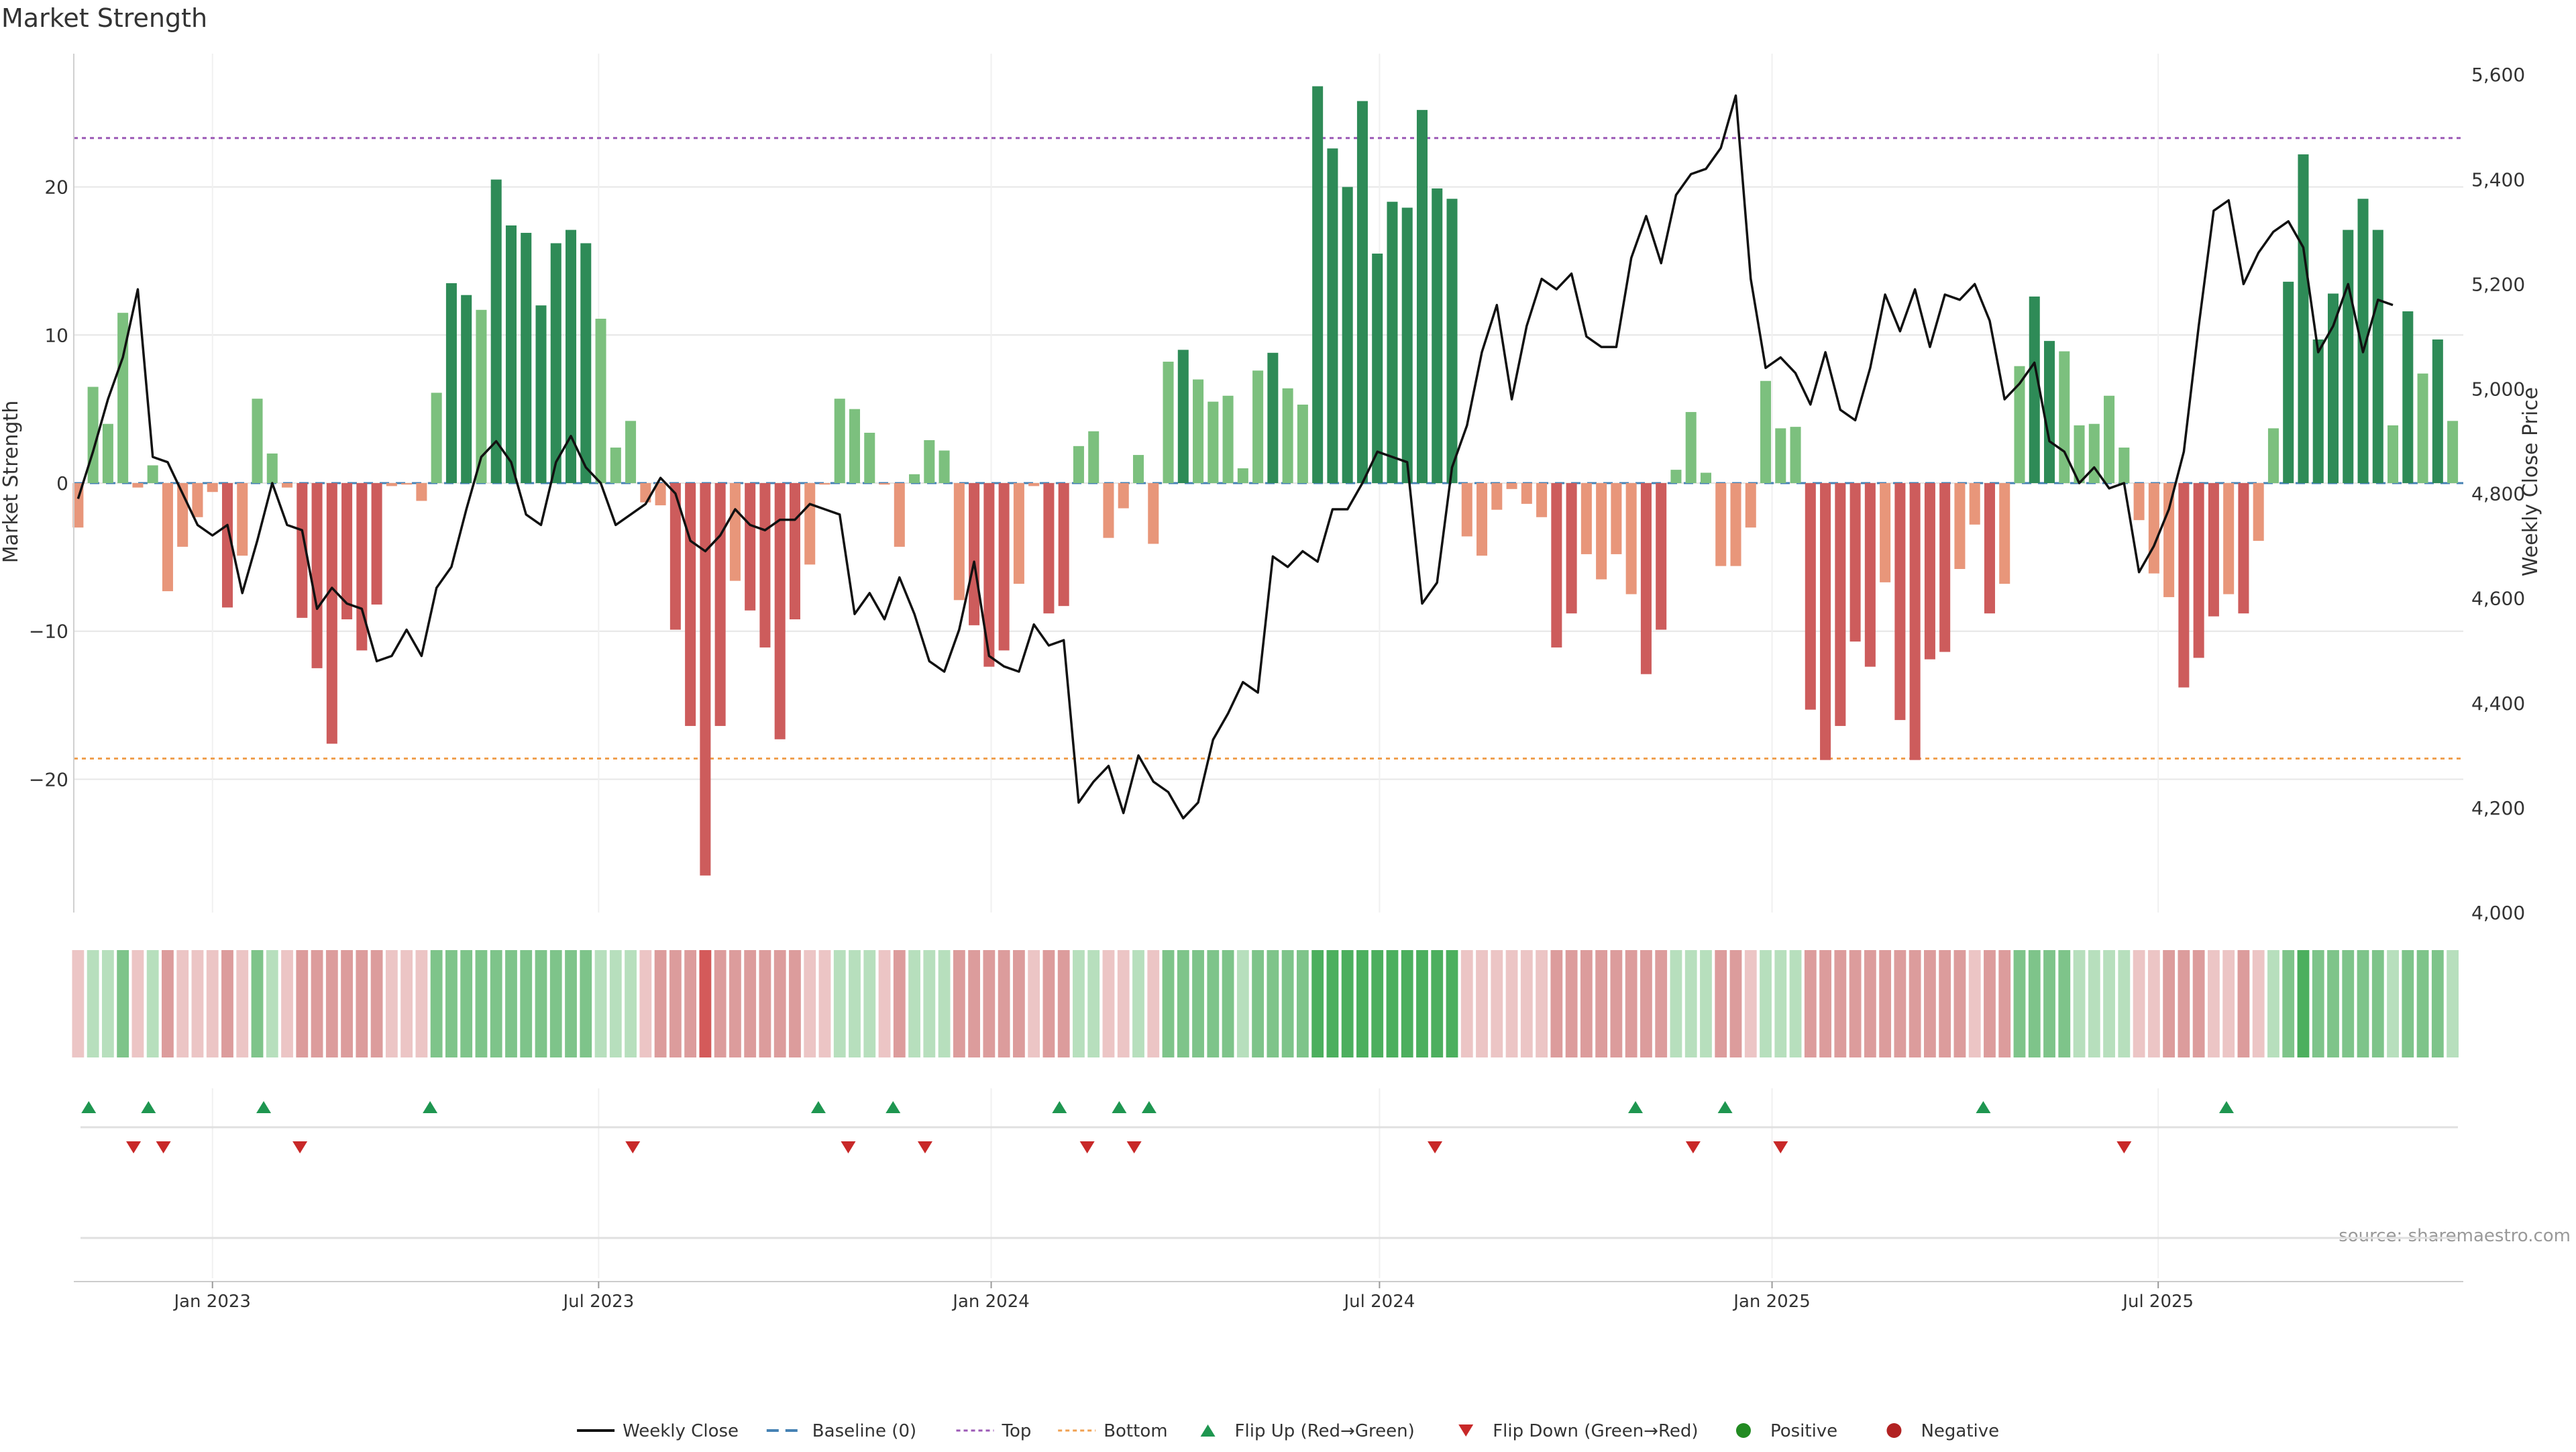 This screenshot has height=1452, width=2576. I want to click on legend-item-negative: Negative, so click(1942, 1431).